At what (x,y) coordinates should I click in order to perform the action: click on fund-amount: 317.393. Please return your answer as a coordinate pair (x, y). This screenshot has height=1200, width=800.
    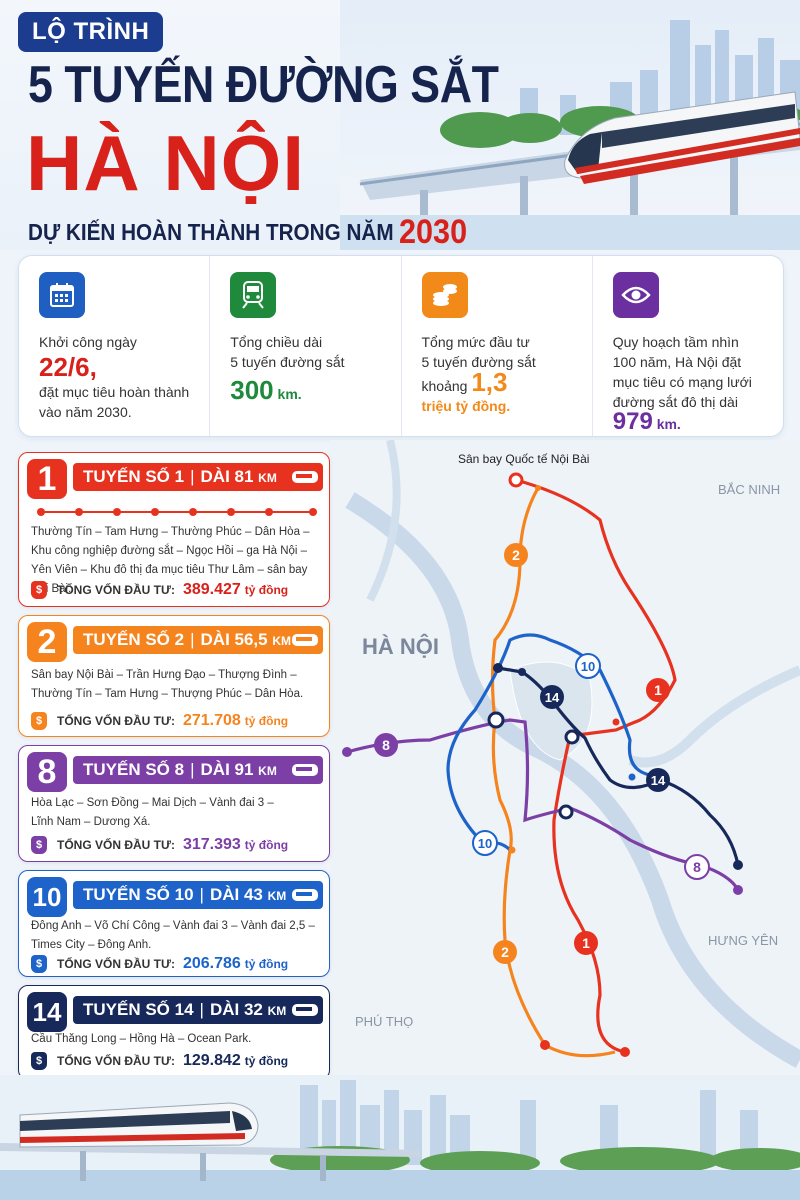
    Looking at the image, I should click on (211, 844).